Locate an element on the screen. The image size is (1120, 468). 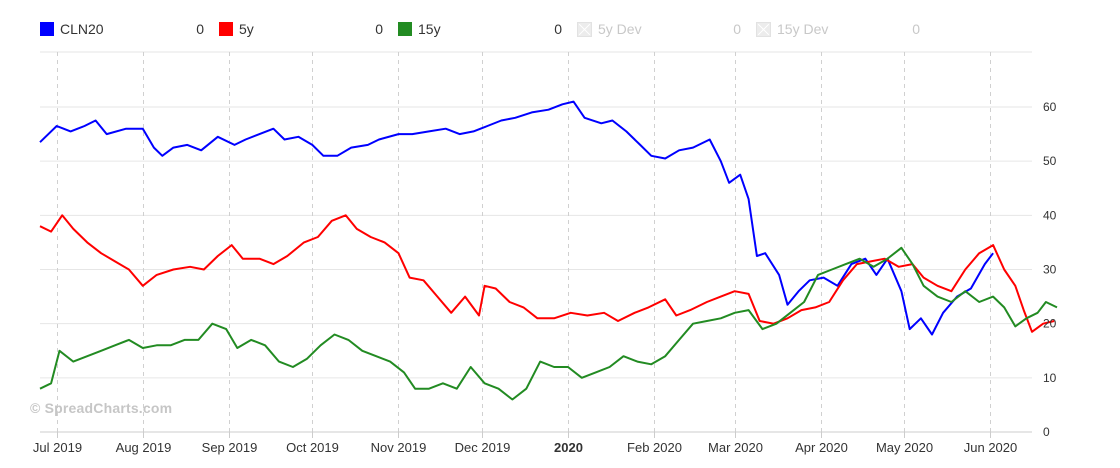
y-tick-label: 40 is located at coordinates (1050, 215).